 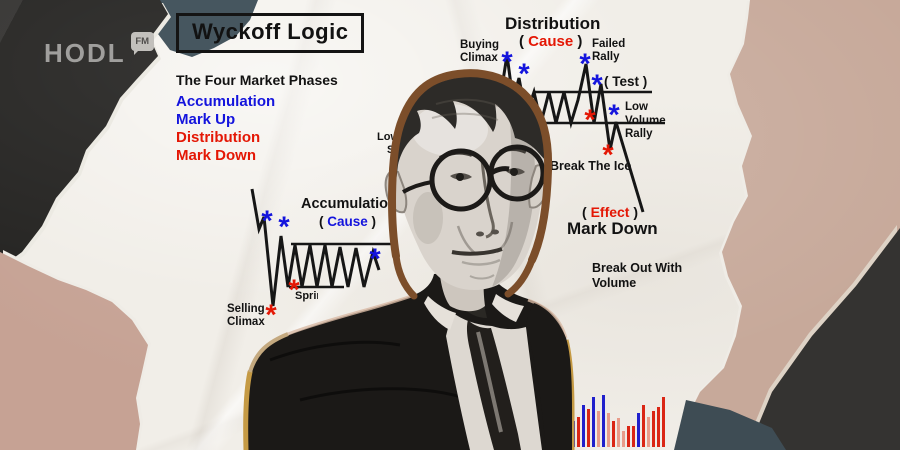 I want to click on hodl-fm-logo: HODL FM, so click(x=99, y=50).